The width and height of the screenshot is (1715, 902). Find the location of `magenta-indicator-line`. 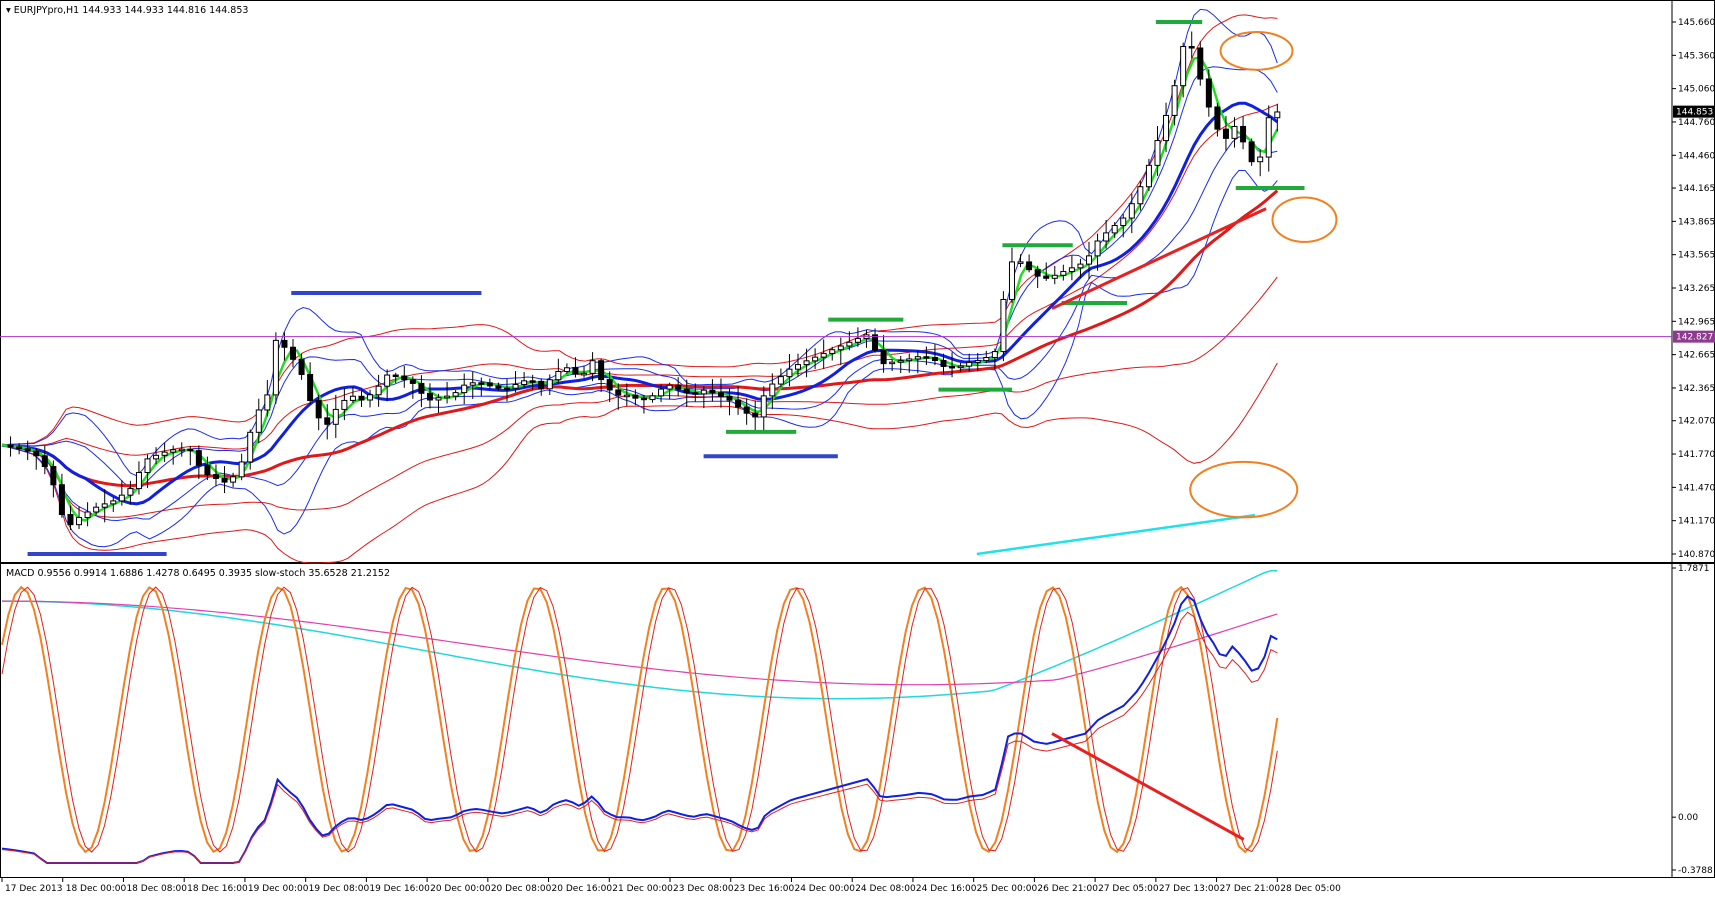

magenta-indicator-line is located at coordinates (640, 643).